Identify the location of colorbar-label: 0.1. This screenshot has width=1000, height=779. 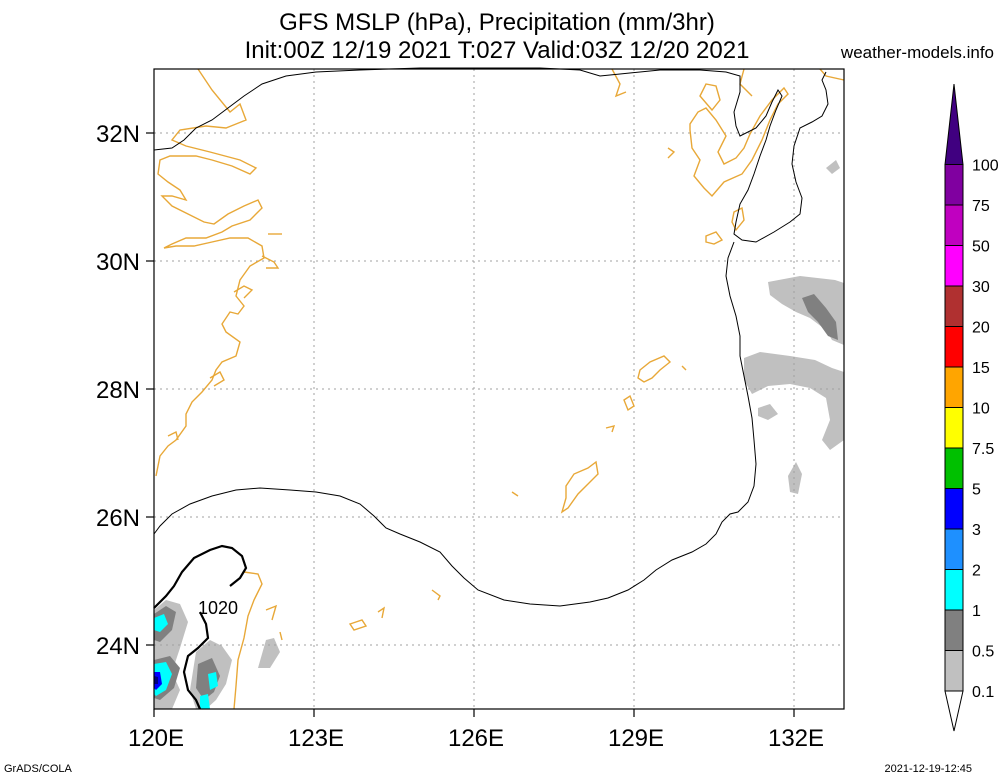
(983, 692).